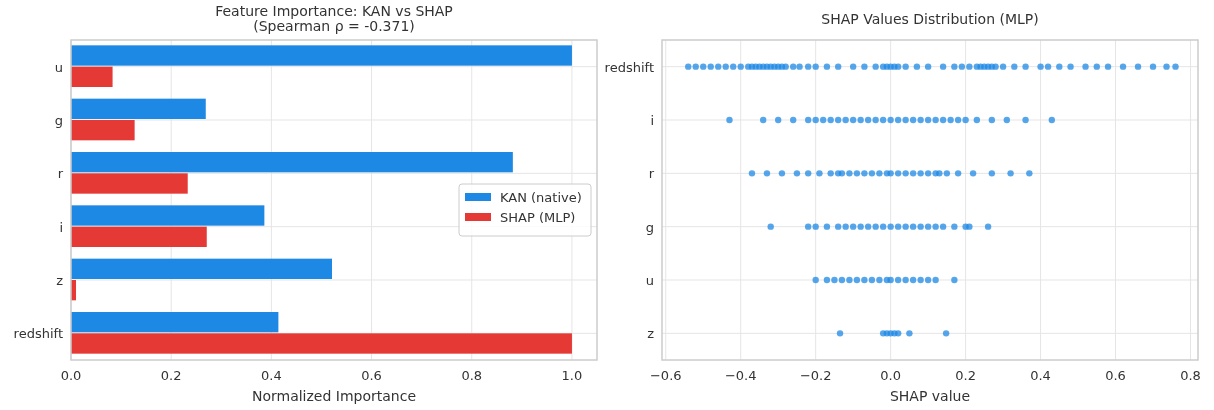 Image resolution: width=1214 pixels, height=410 pixels. What do you see at coordinates (538, 217) in the screenshot?
I see `legend-label: SHAP (MLP)` at bounding box center [538, 217].